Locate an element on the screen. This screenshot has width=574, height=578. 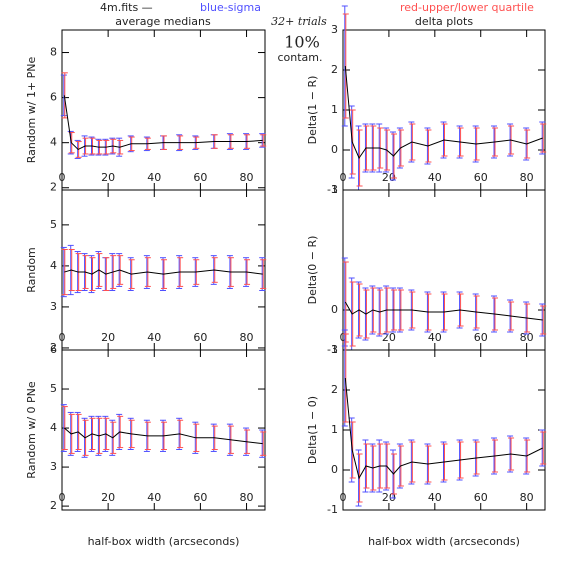
y-axis-label: Delta(1 − R) is located at coordinates (312, 110).